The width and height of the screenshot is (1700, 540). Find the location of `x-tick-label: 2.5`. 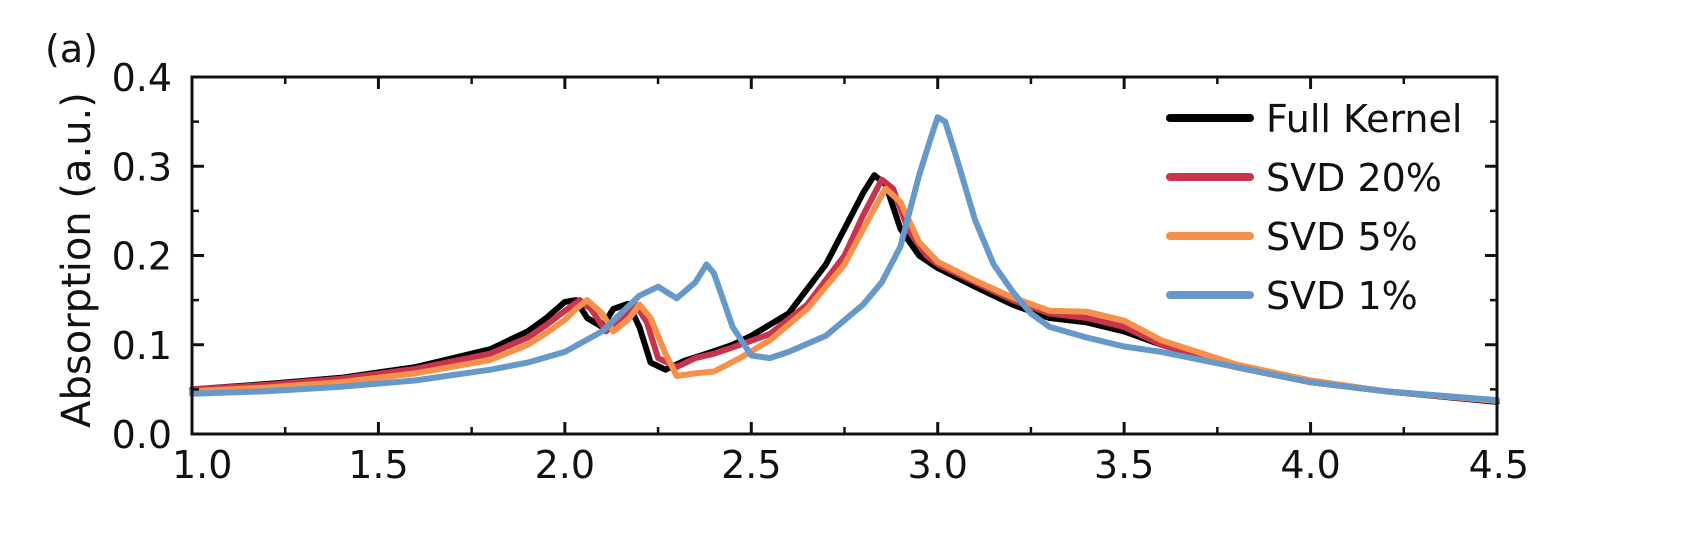

x-tick-label: 2.5 is located at coordinates (751, 465).